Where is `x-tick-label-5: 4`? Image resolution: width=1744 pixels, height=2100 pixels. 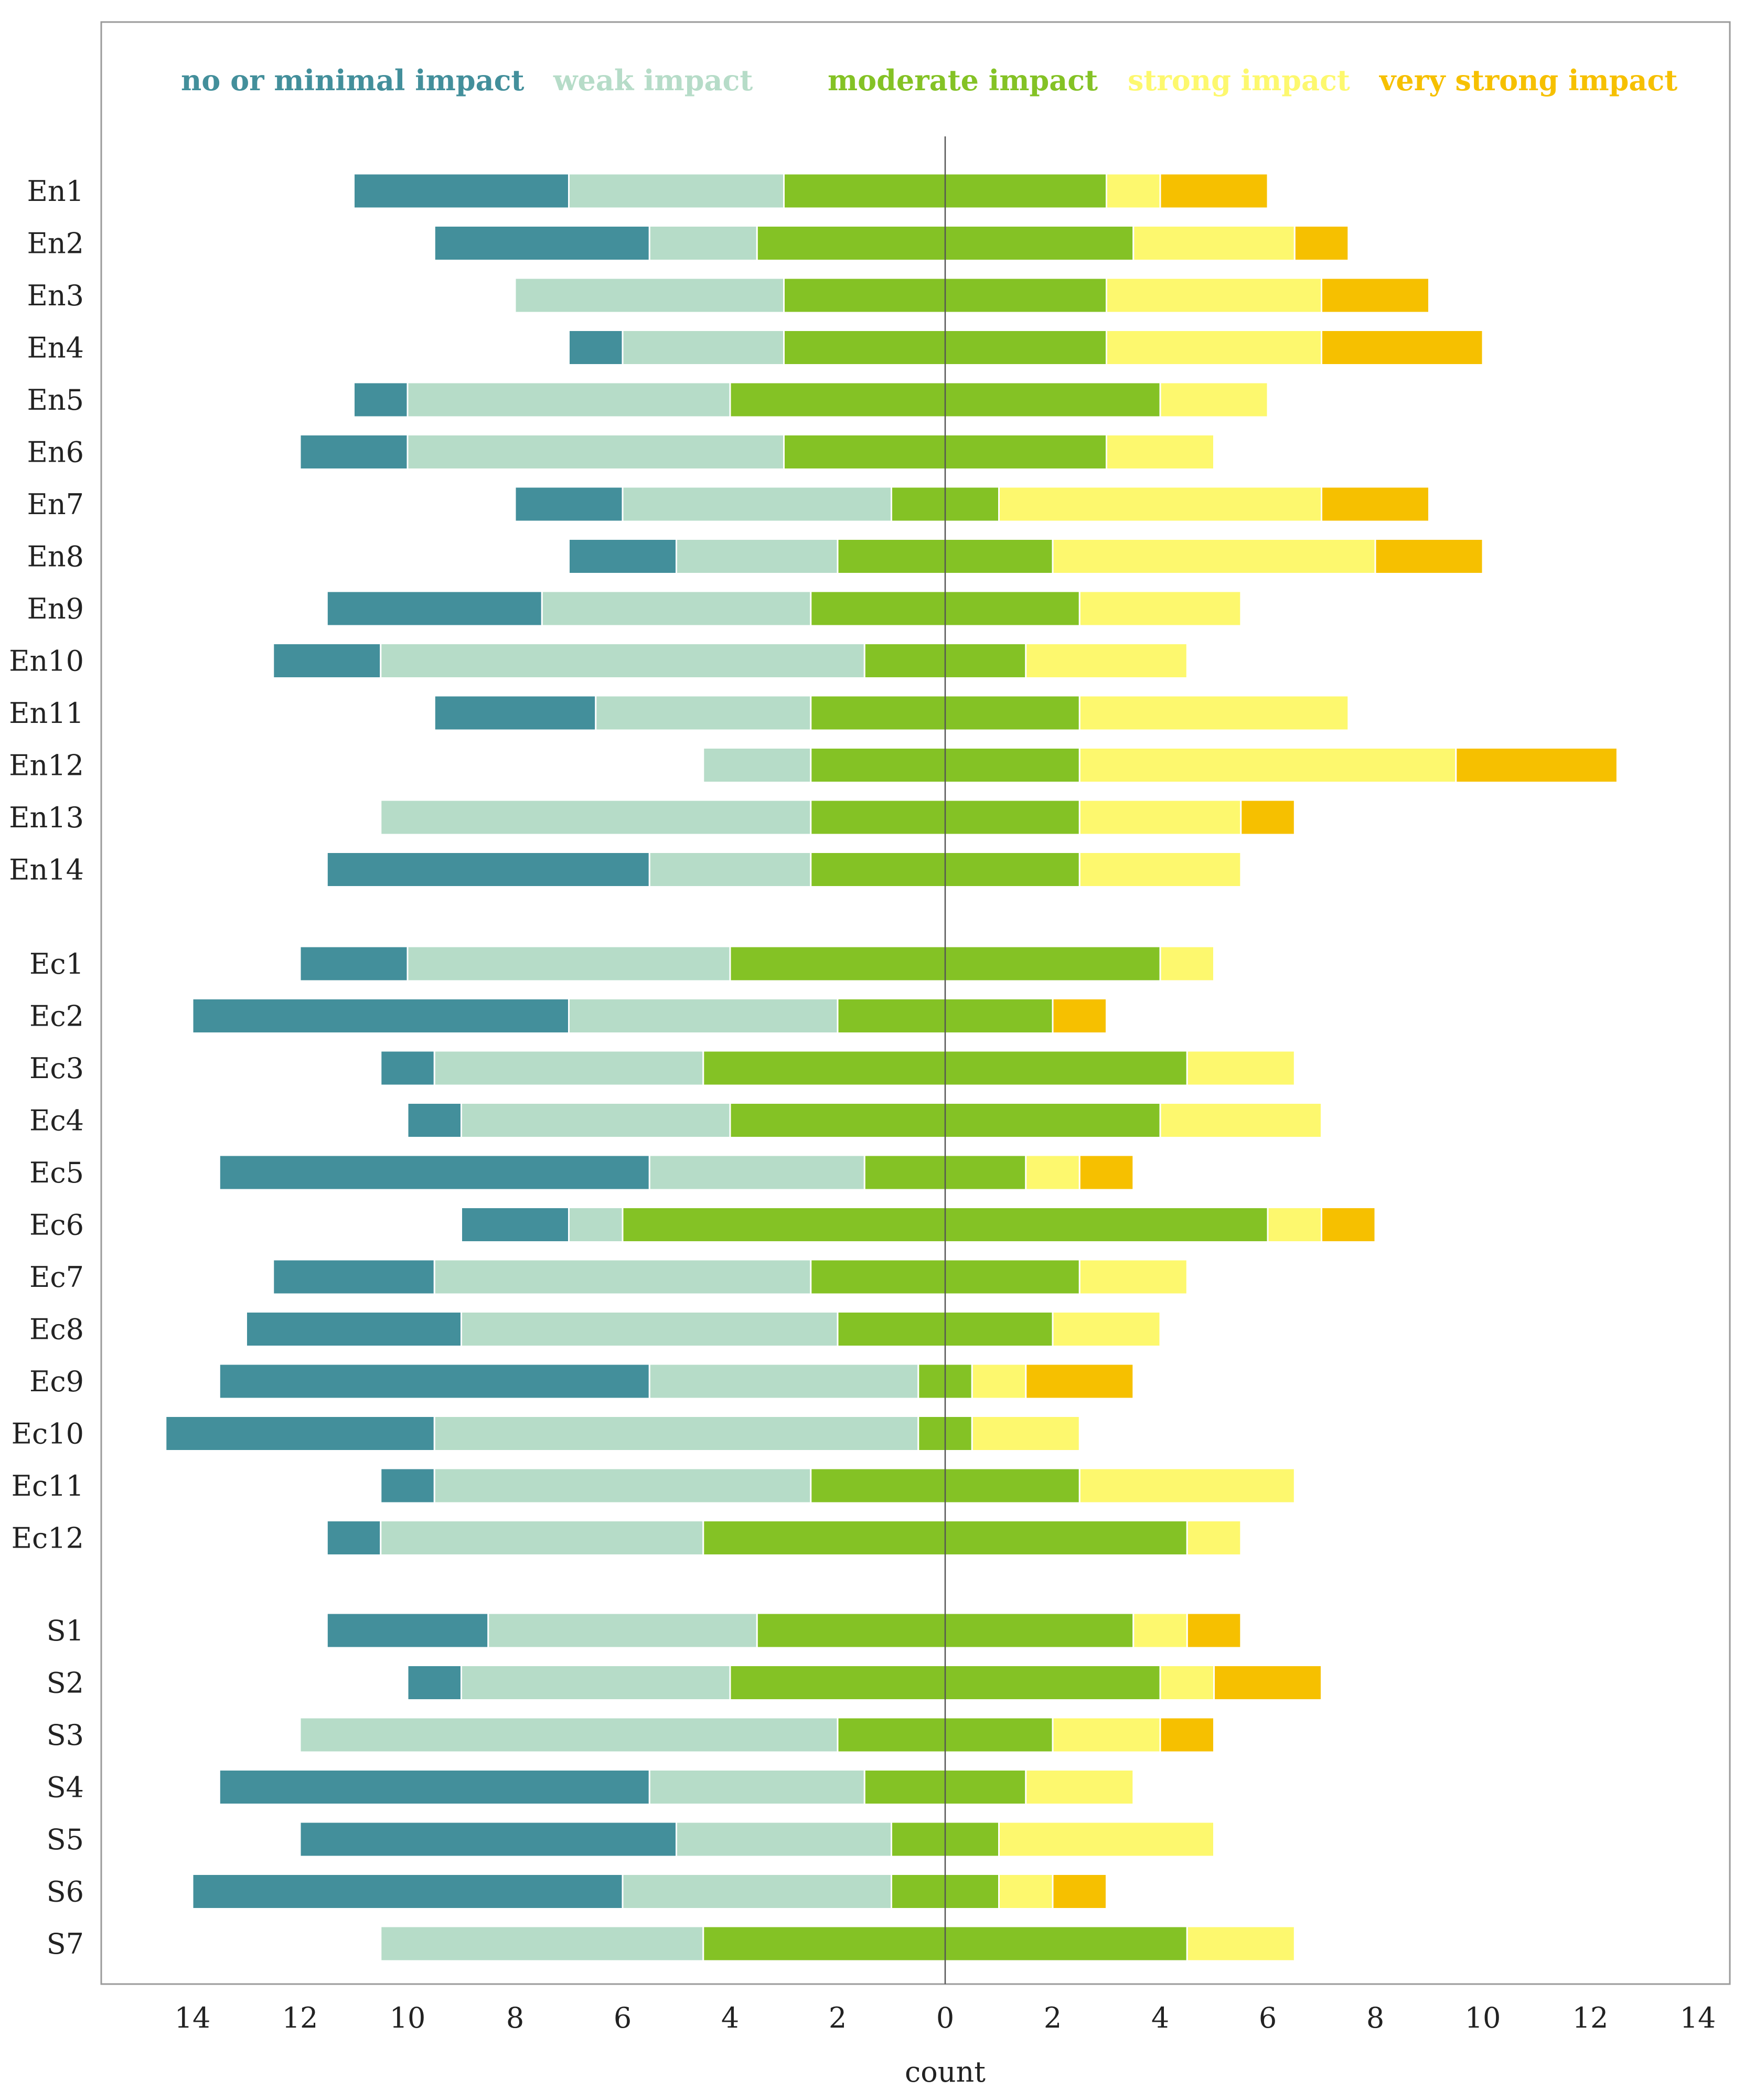 x-tick-label-5: 4 is located at coordinates (730, 2018).